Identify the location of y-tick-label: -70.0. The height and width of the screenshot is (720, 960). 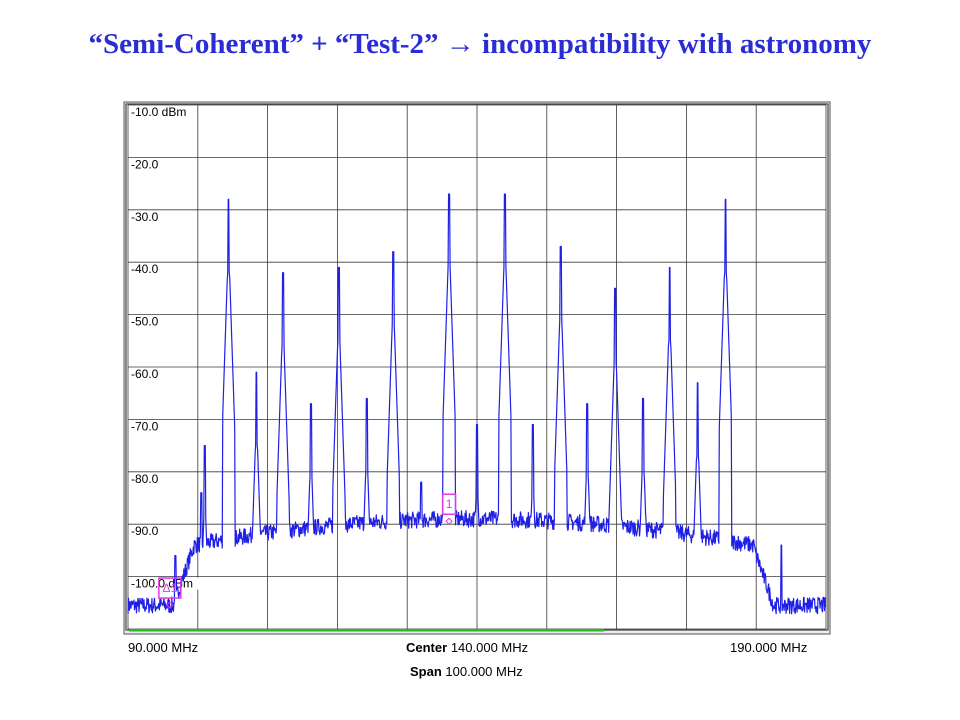
(145, 426).